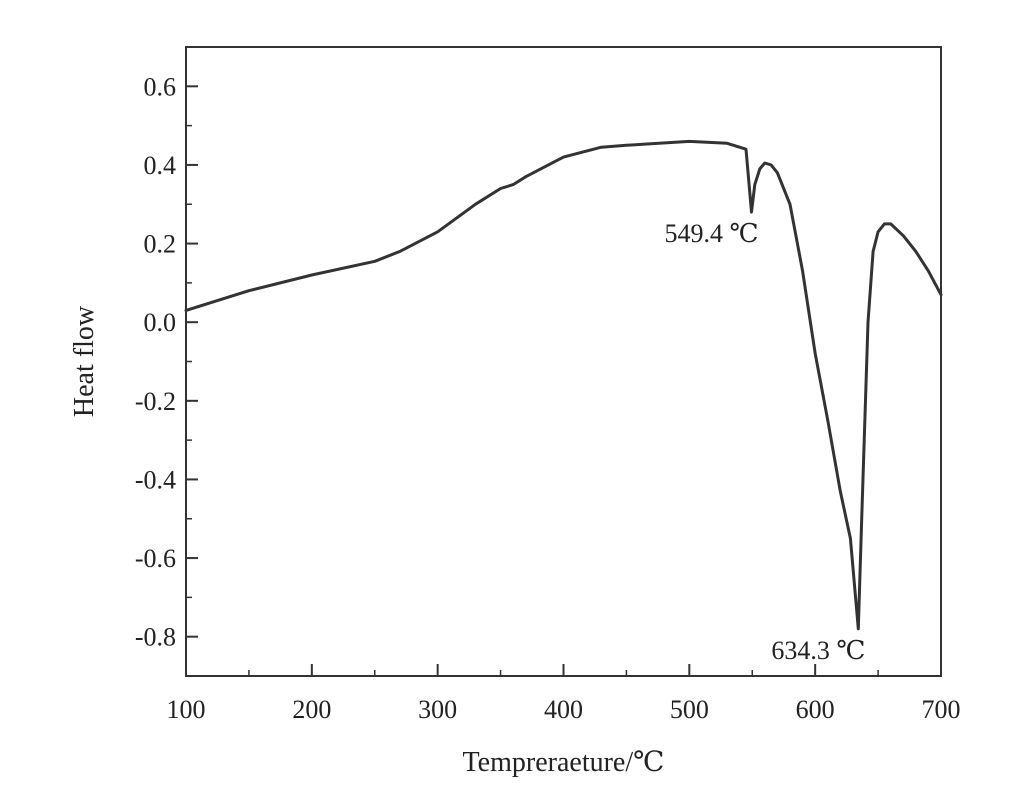 The width and height of the screenshot is (1012, 800). Describe the element at coordinates (84, 361) in the screenshot. I see `y-axis-title: Heat flow` at that location.